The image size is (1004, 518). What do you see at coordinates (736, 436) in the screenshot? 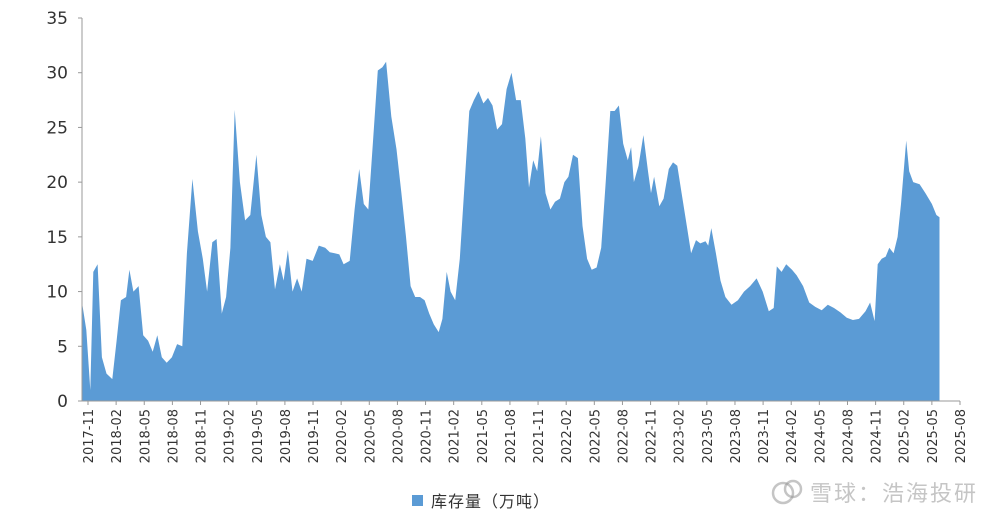
I see `x-tick-label: 2023-08` at bounding box center [736, 436].